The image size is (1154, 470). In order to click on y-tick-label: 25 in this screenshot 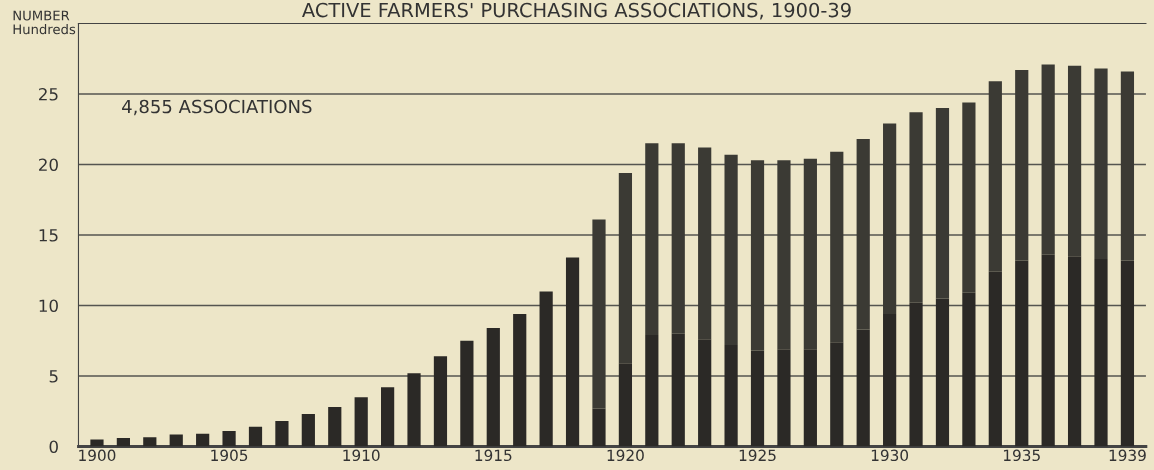, I will do `click(48, 94)`.